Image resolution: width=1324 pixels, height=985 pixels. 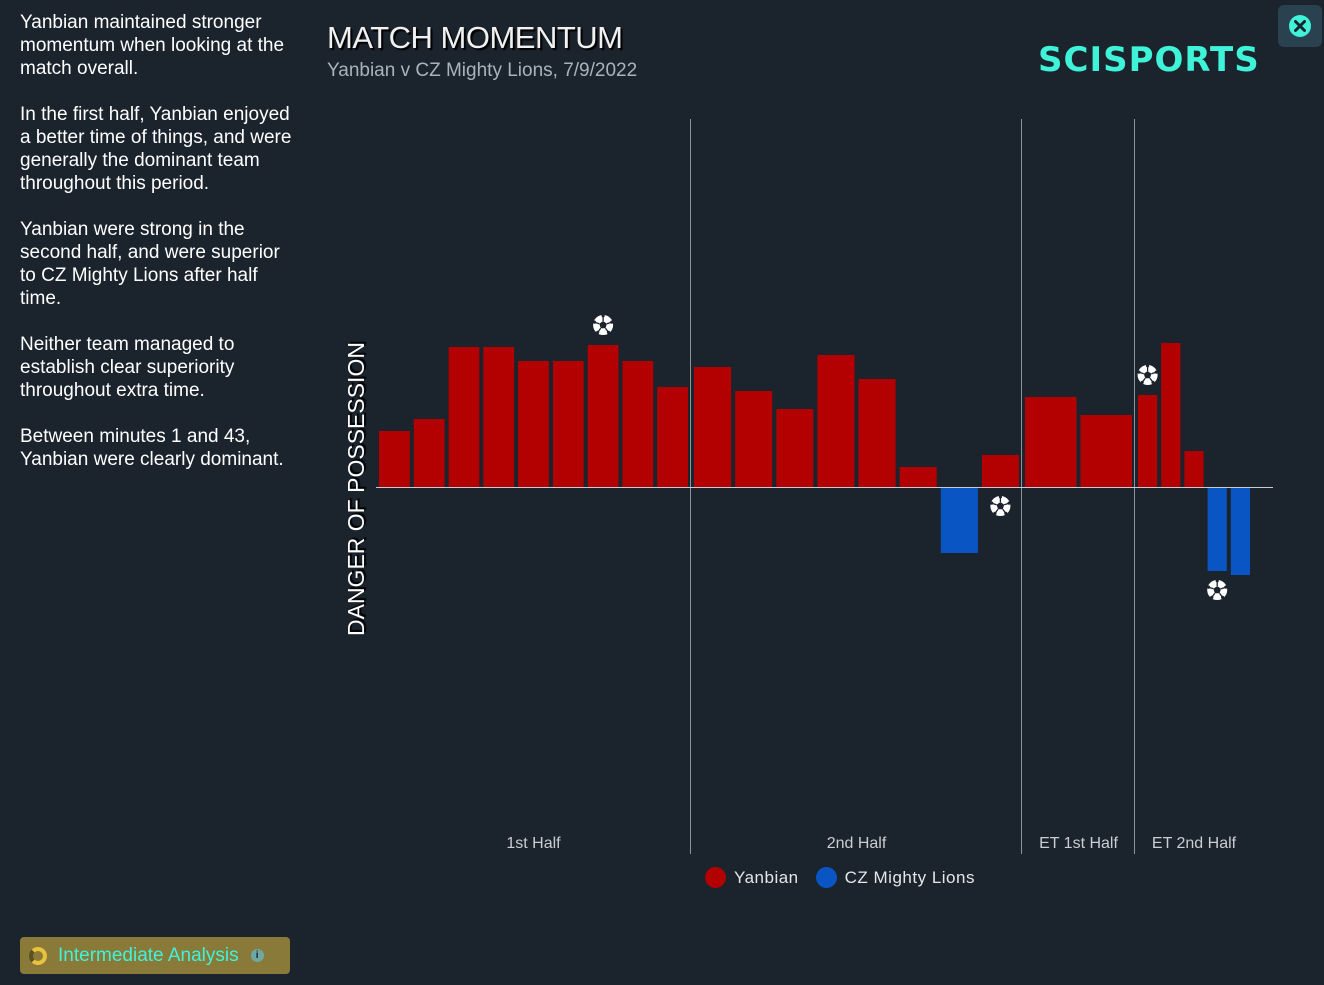 I want to click on progress-ring-icon, so click(x=38, y=955).